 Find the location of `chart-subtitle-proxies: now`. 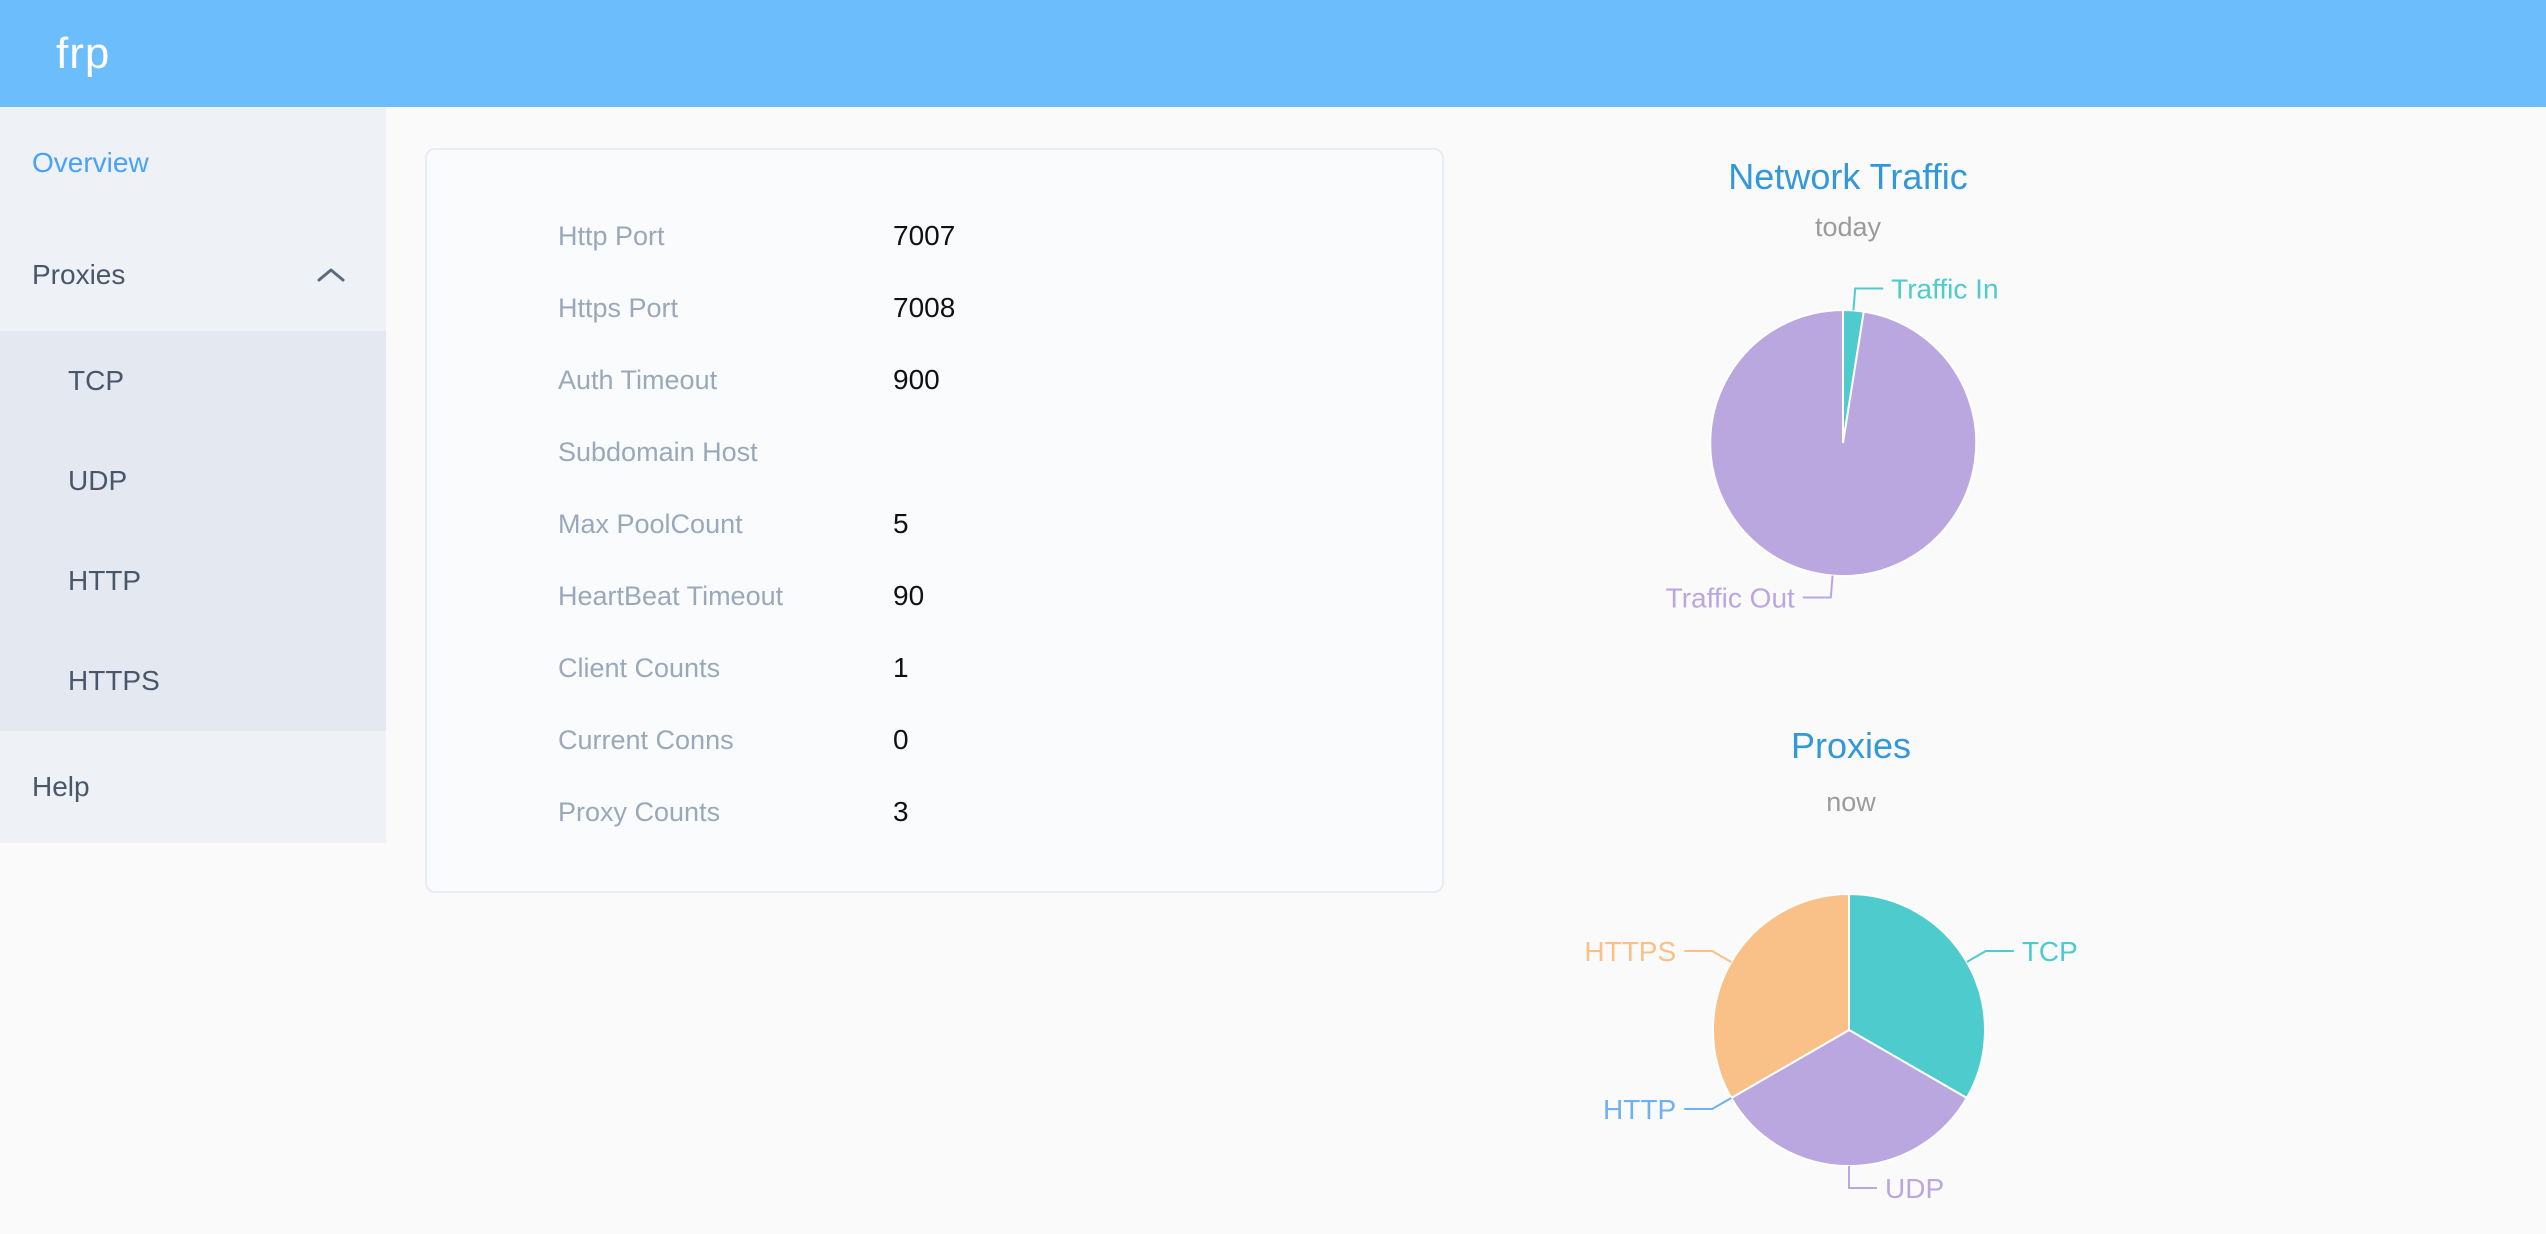

chart-subtitle-proxies: now is located at coordinates (1851, 802).